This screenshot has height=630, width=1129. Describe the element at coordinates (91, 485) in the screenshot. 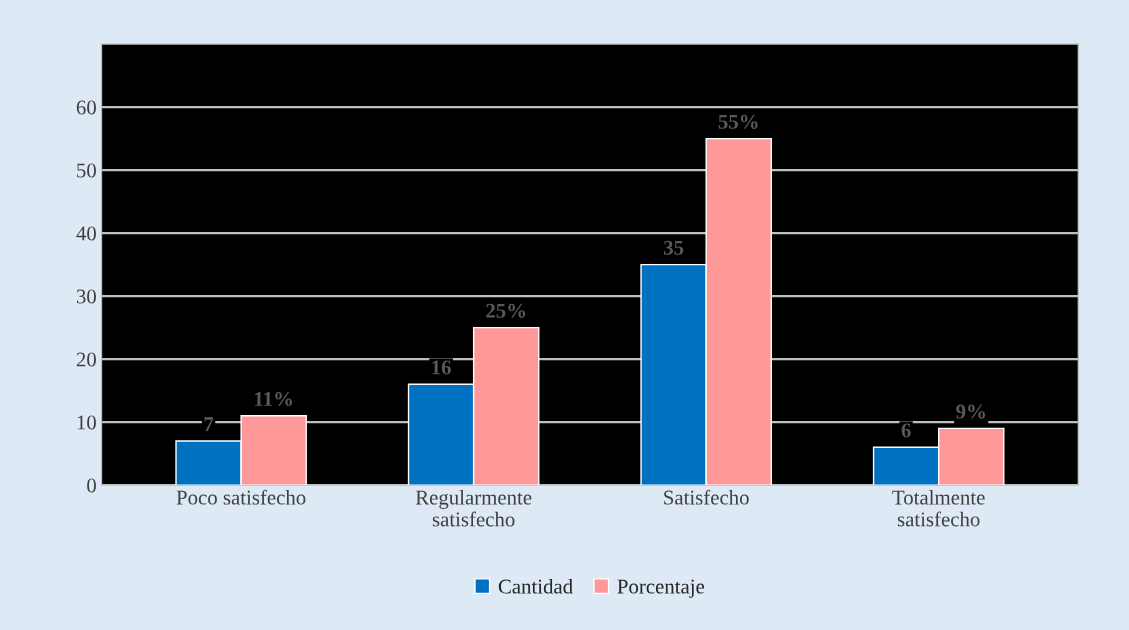

I see `y-tick-label: 0` at that location.